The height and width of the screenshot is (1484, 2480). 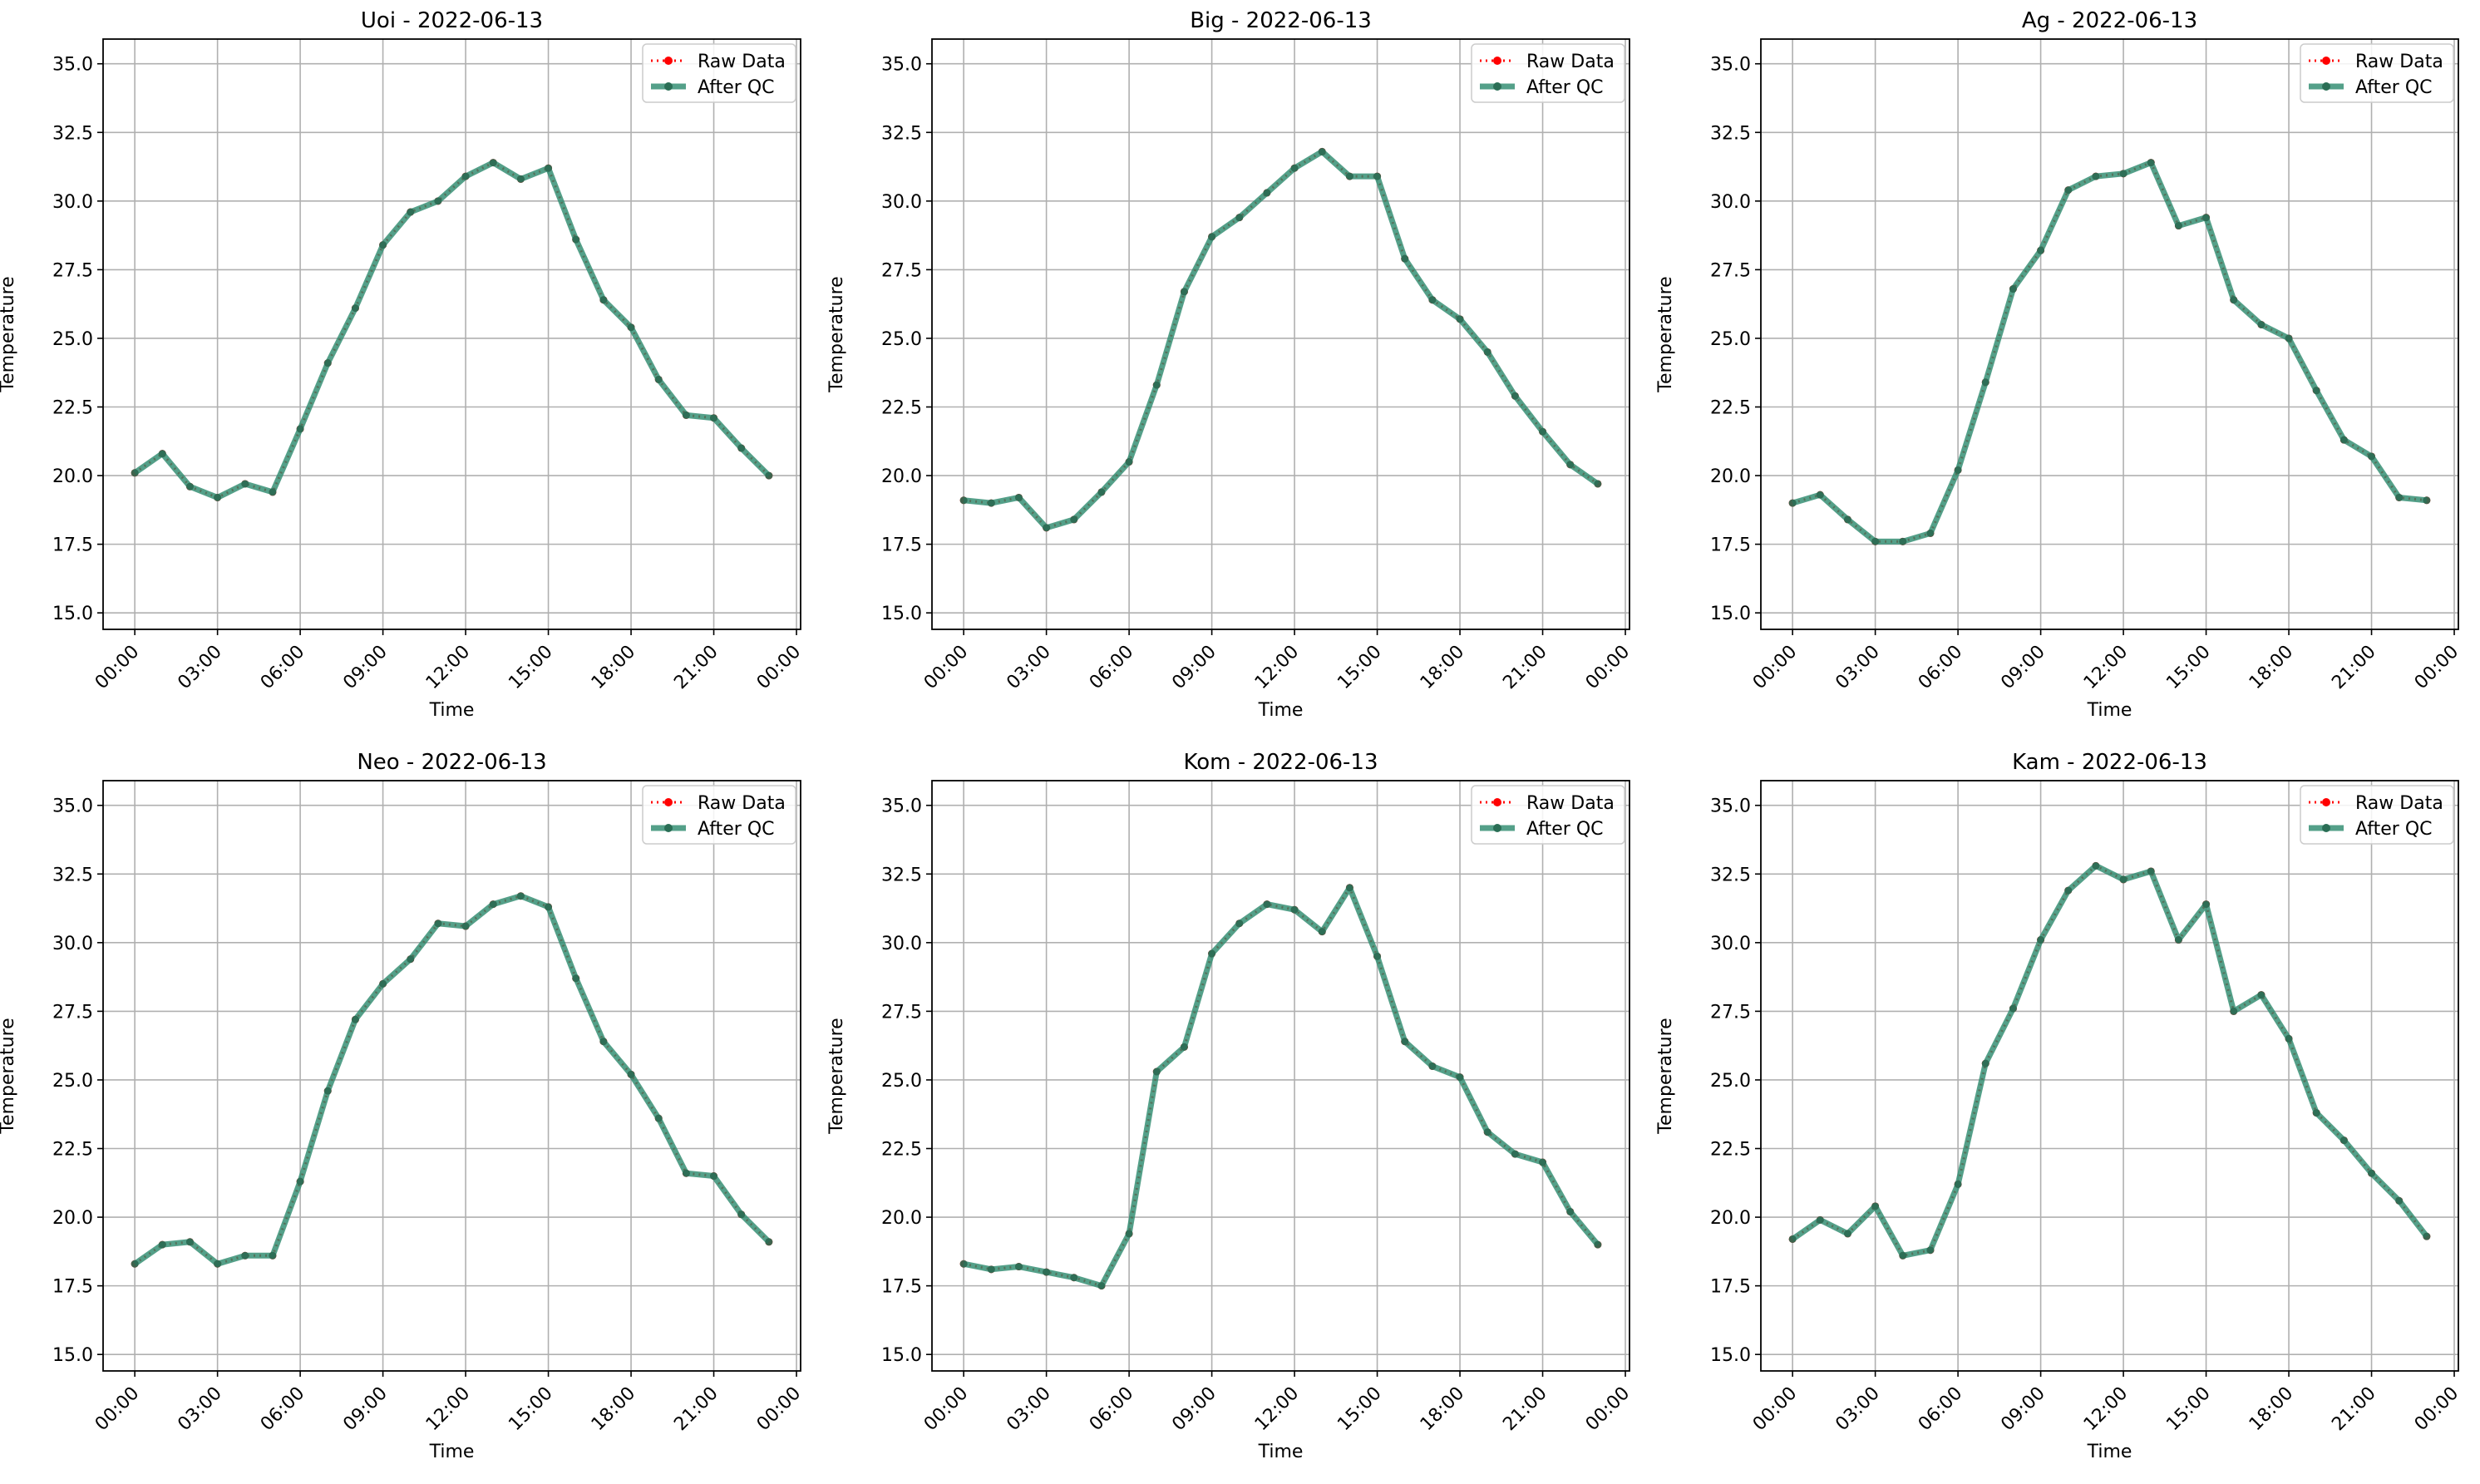 What do you see at coordinates (2394, 829) in the screenshot?
I see `legend-qc-label: After QC` at bounding box center [2394, 829].